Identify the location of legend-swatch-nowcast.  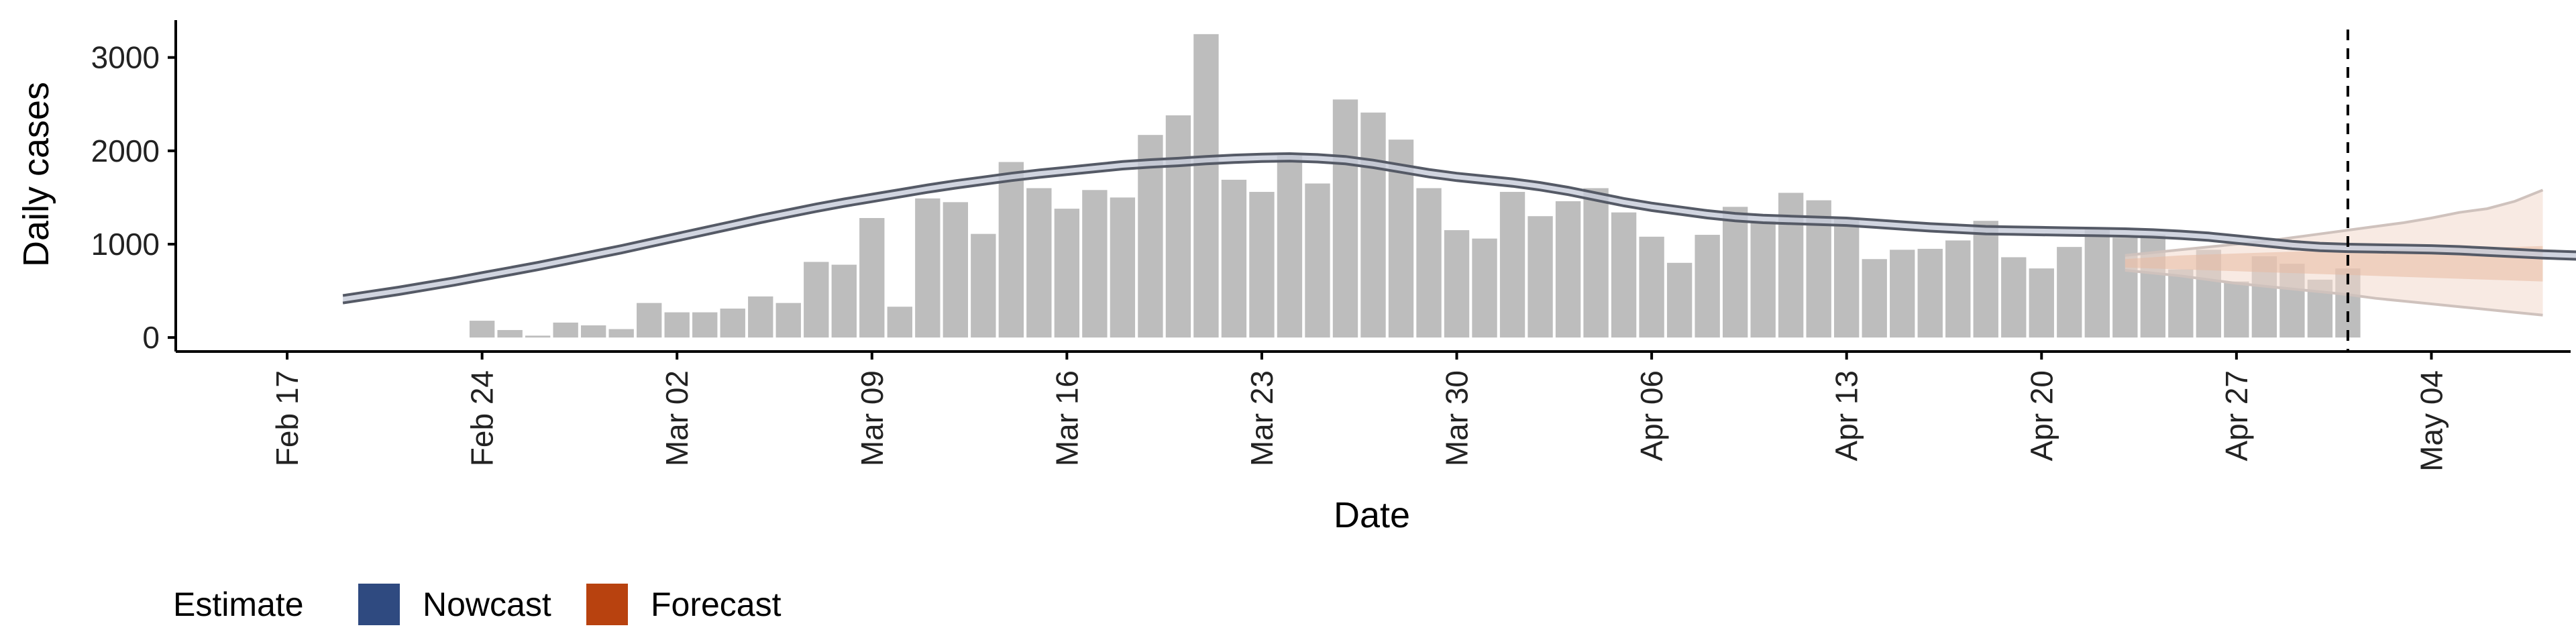
(379, 604).